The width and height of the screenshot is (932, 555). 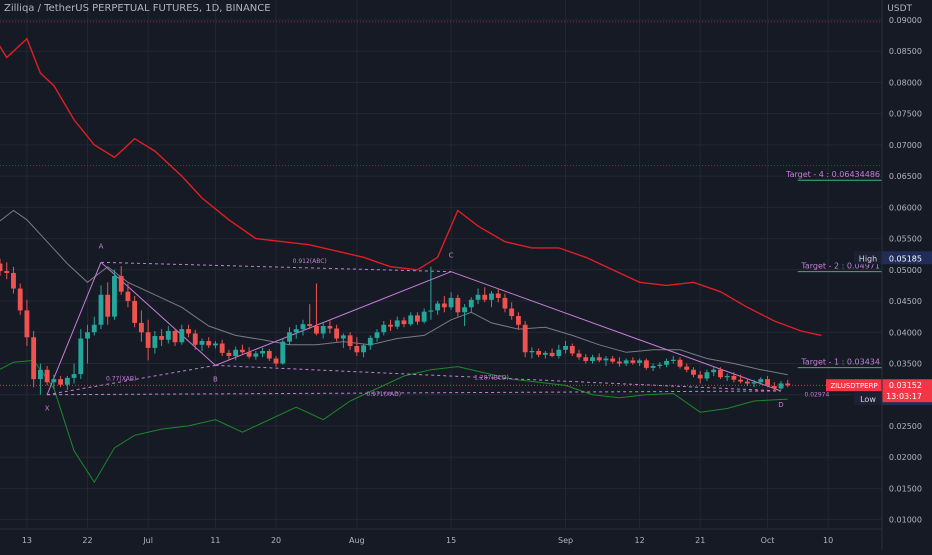 I want to click on price-tick-label: 0.01500, so click(x=905, y=488).